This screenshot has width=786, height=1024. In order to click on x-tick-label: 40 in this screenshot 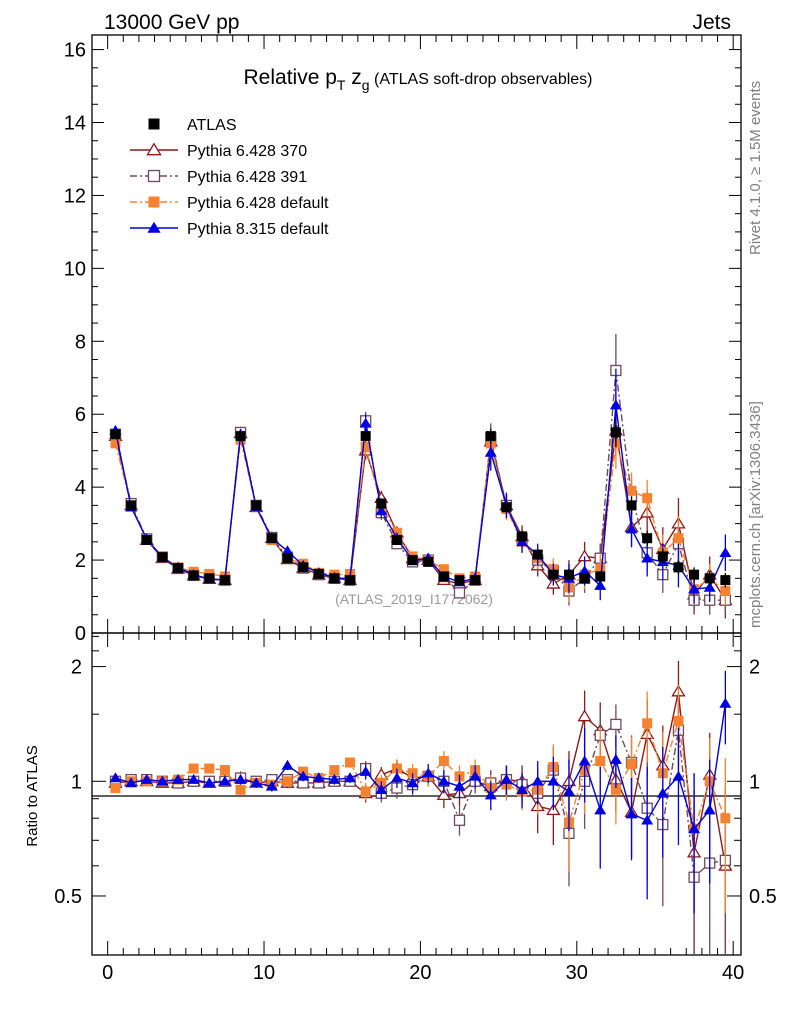, I will do `click(733, 973)`.